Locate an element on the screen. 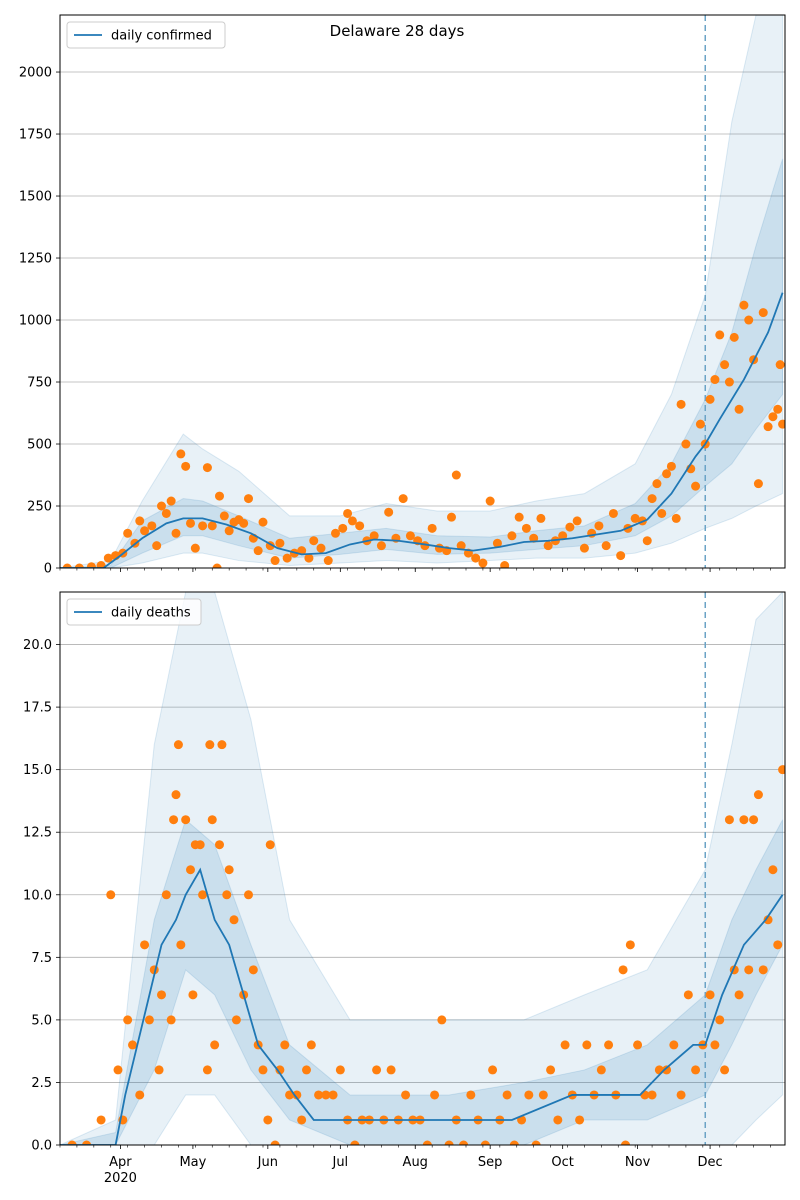  legend: daily confirmed is located at coordinates (146, 35).